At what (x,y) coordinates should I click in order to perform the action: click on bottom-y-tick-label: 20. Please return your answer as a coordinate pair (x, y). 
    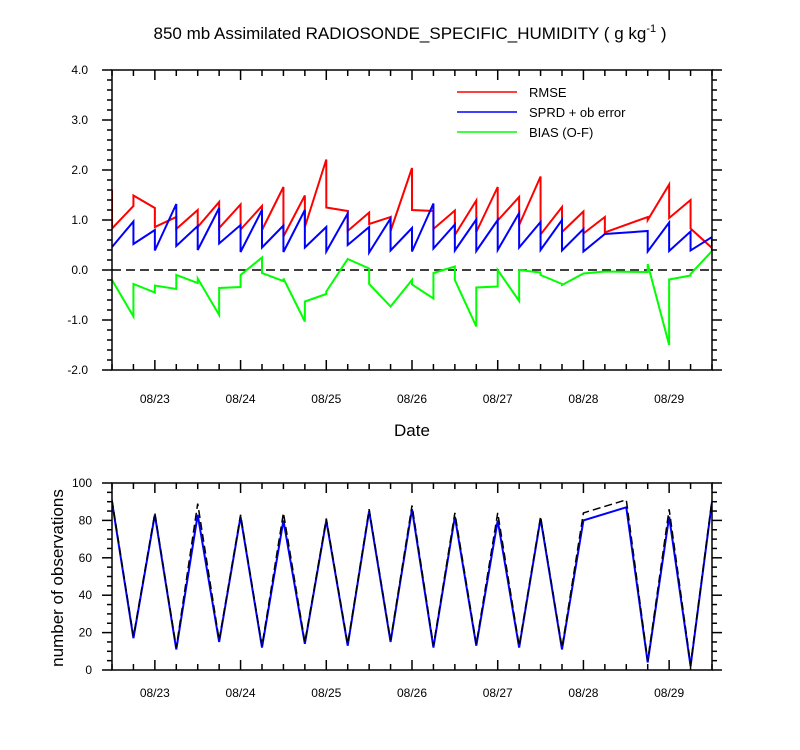
    Looking at the image, I should click on (86, 633).